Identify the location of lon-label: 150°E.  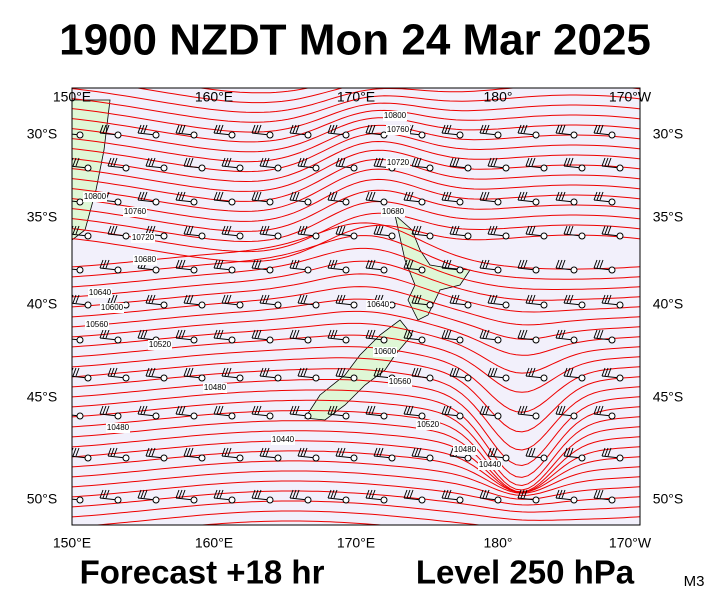
(72, 97).